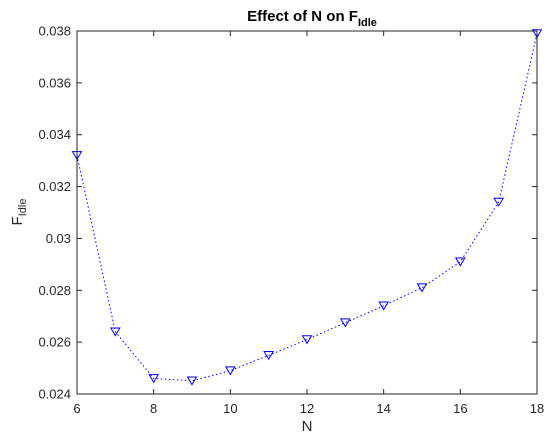 The image size is (550, 440). What do you see at coordinates (17, 220) in the screenshot?
I see `y-axis-label-main: F` at bounding box center [17, 220].